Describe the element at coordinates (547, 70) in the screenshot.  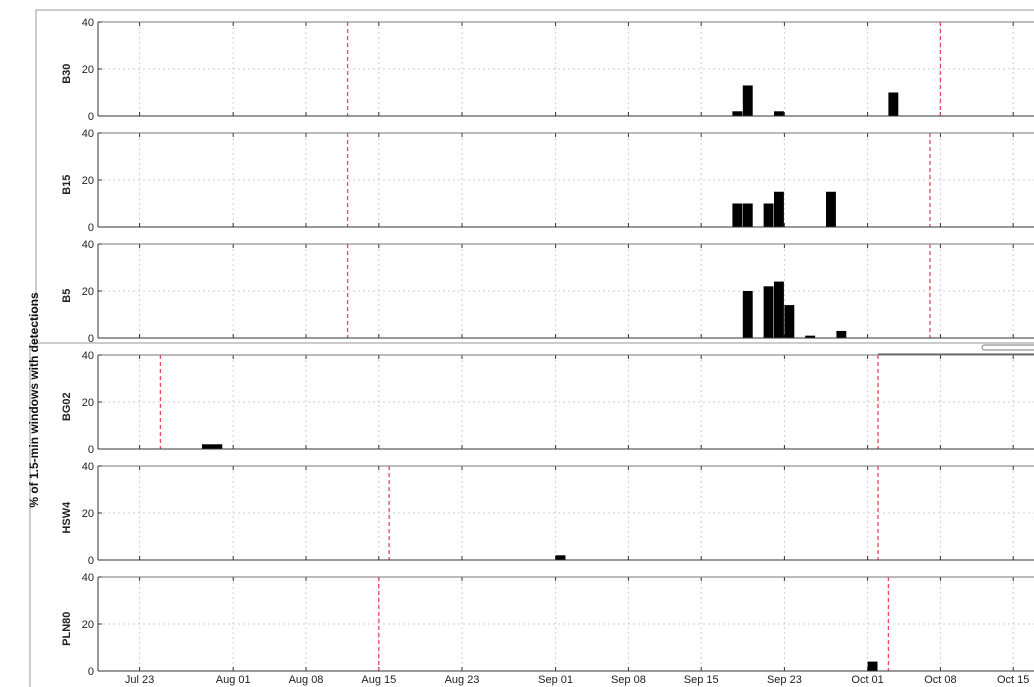
I see `panel-b30: 0 20 40 B30` at that location.